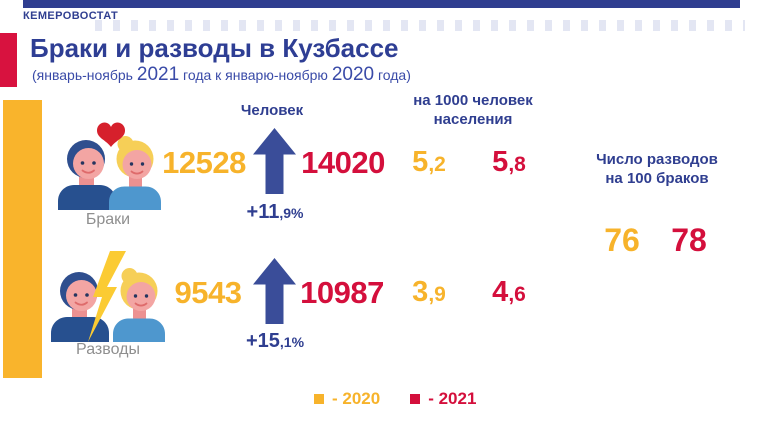 The height and width of the screenshot is (427, 760). What do you see at coordinates (473, 100) in the screenshot?
I see `per-1000-line1: на 1000 человек` at bounding box center [473, 100].